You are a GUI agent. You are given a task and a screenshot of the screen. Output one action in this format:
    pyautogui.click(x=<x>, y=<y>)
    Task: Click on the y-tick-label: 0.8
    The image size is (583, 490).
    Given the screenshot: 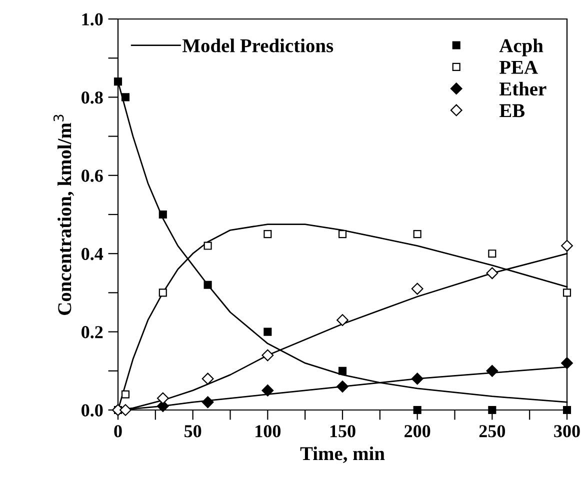 What is the action you would take?
    pyautogui.click(x=92, y=97)
    